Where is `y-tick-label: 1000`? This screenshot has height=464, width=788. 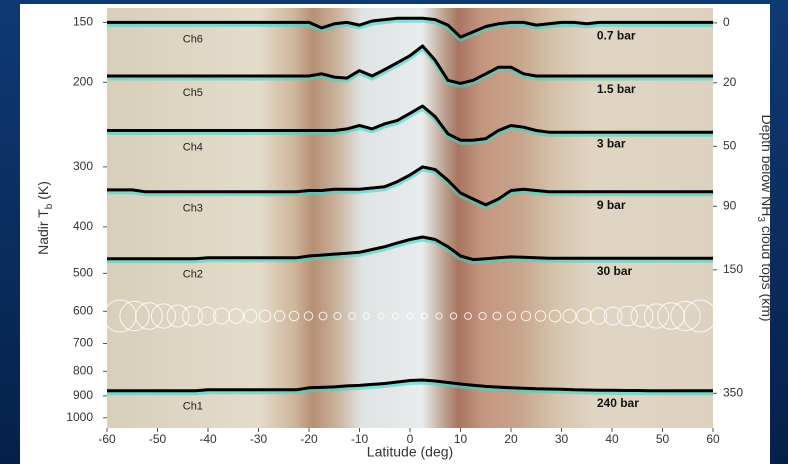
y-tick-label: 1000 is located at coordinates (79, 417).